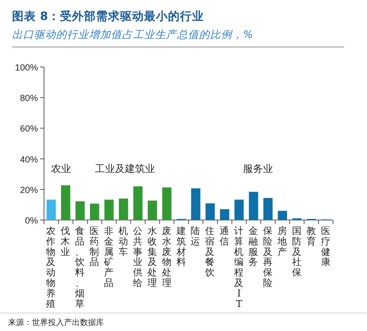 Image resolution: width=367 pixels, height=331 pixels. Describe the element at coordinates (137, 257) in the screenshot. I see `x-tick-label: 公共事业供给` at that location.